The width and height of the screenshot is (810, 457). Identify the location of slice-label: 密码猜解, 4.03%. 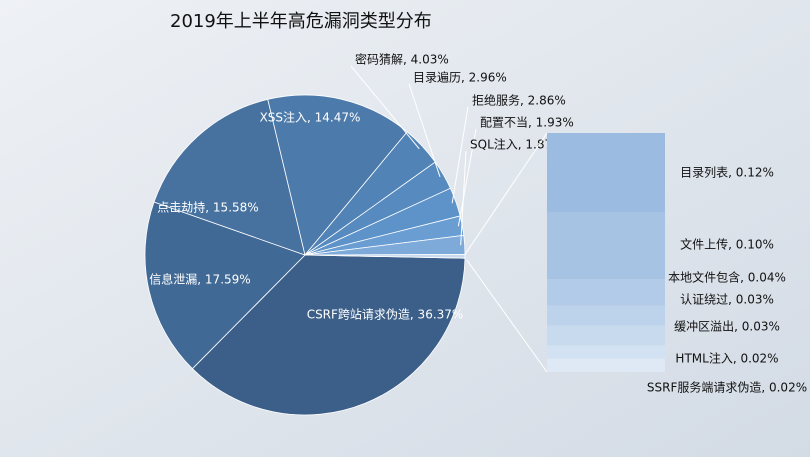
(402, 59).